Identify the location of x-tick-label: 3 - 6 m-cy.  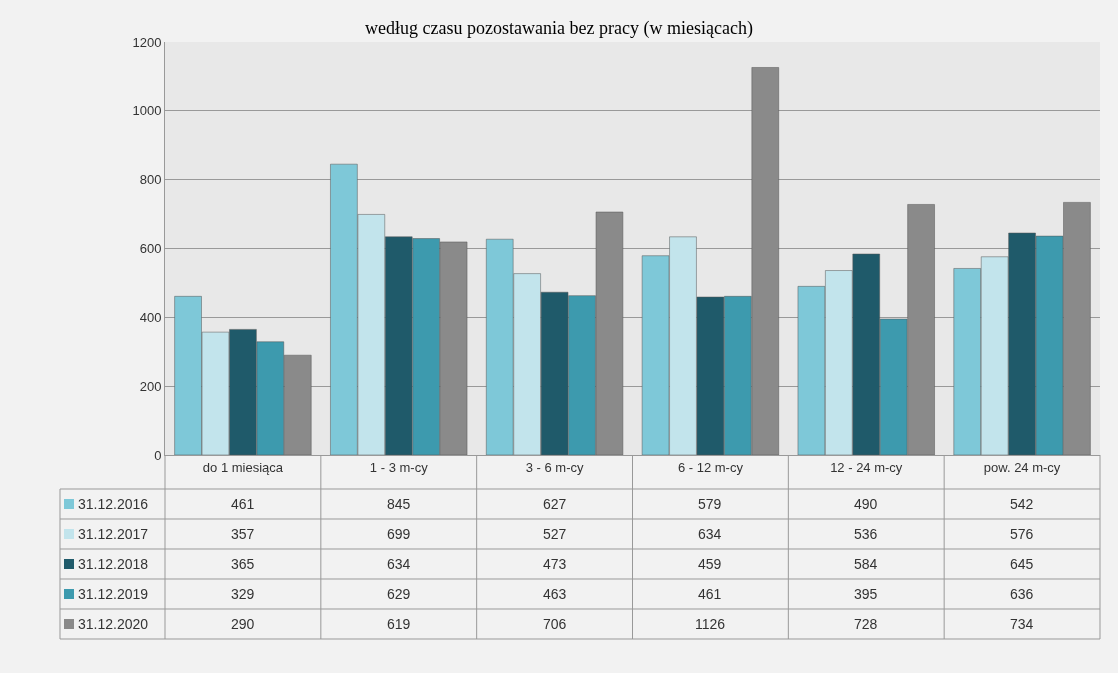
(554, 467).